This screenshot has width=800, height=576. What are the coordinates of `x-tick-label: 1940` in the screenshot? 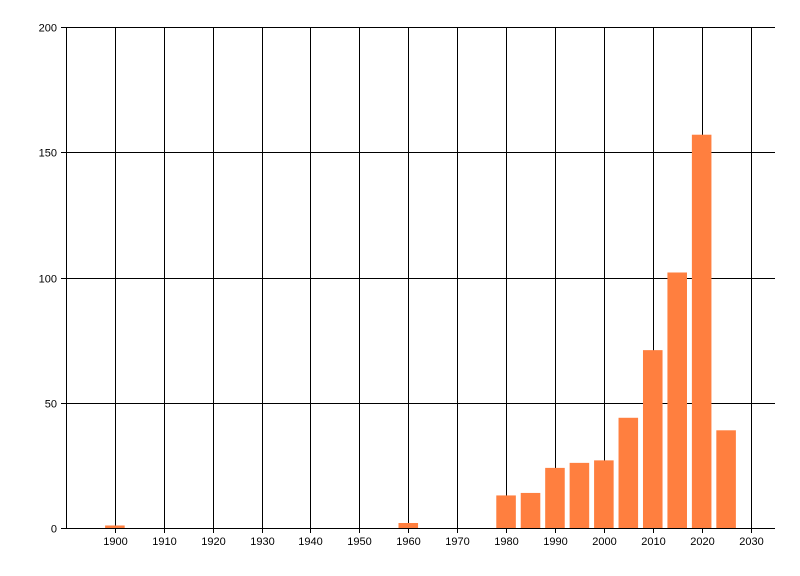 It's located at (310, 542).